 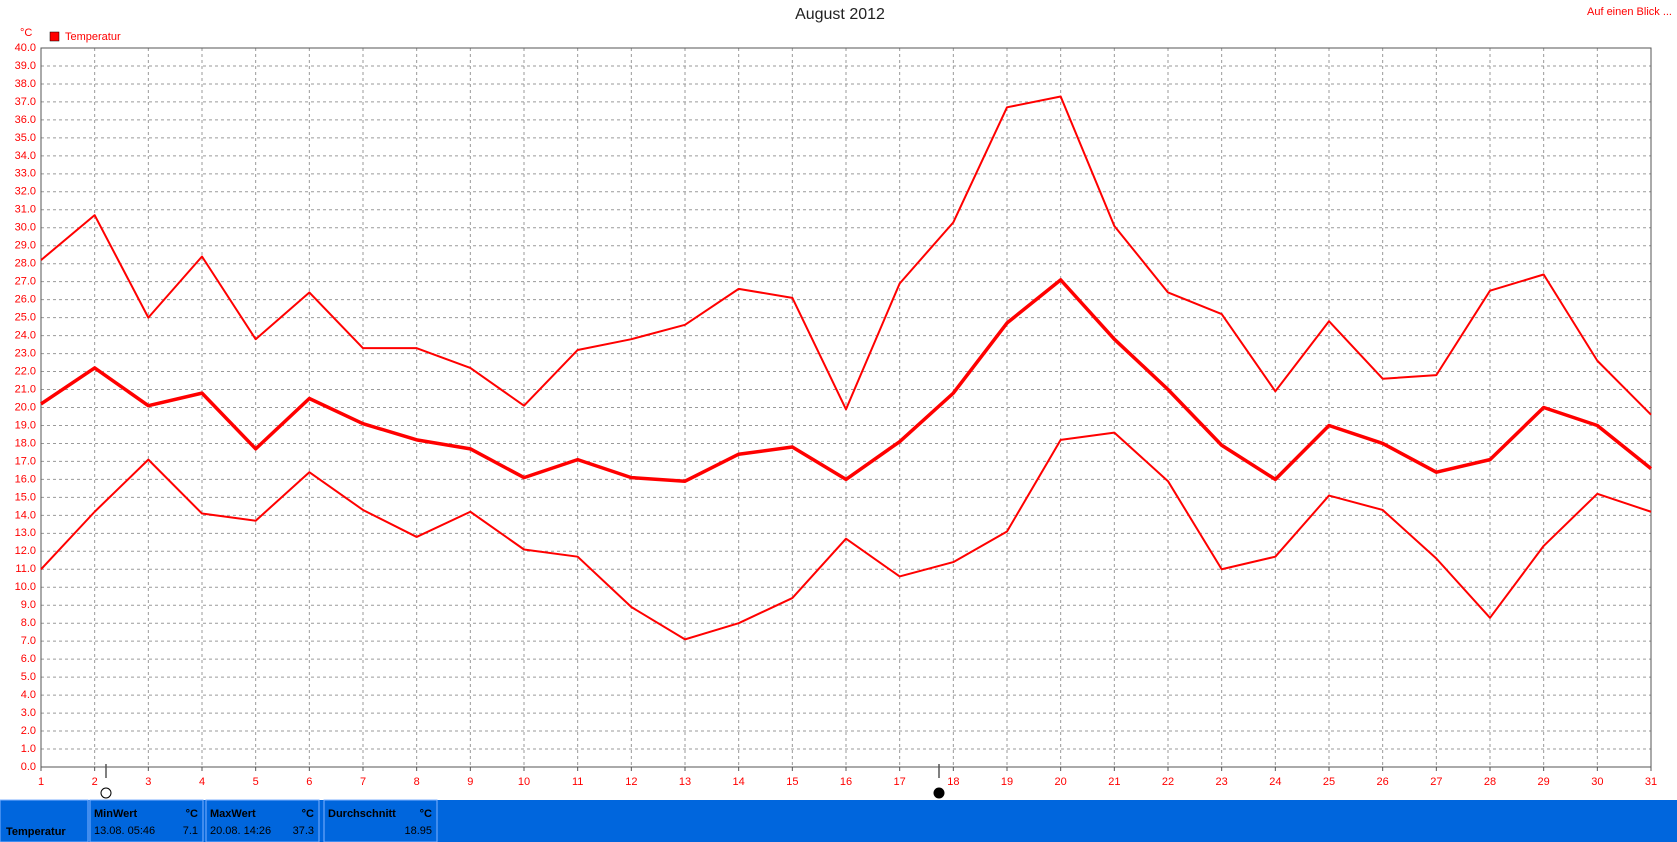 What do you see at coordinates (25, 300) in the screenshot?
I see `y-tick-label: 26.0` at bounding box center [25, 300].